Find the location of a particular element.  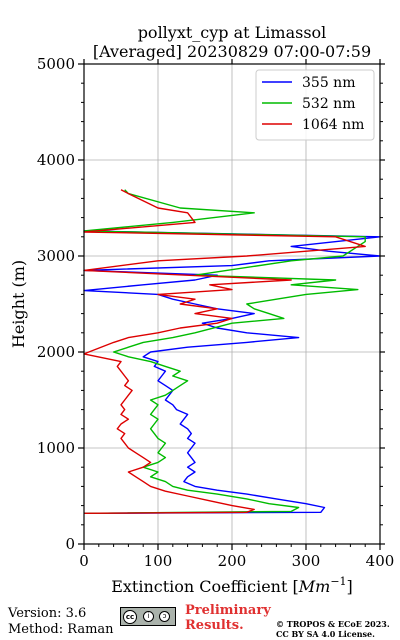

y-tick-label: 2000 is located at coordinates (56, 352).